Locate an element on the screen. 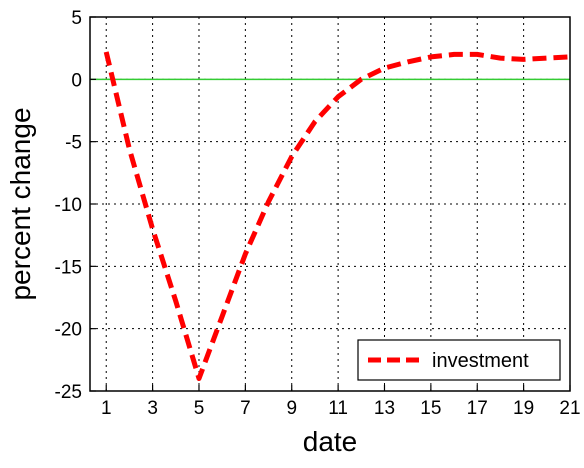 The width and height of the screenshot is (584, 468). x-tick-label: 15 is located at coordinates (430, 408).